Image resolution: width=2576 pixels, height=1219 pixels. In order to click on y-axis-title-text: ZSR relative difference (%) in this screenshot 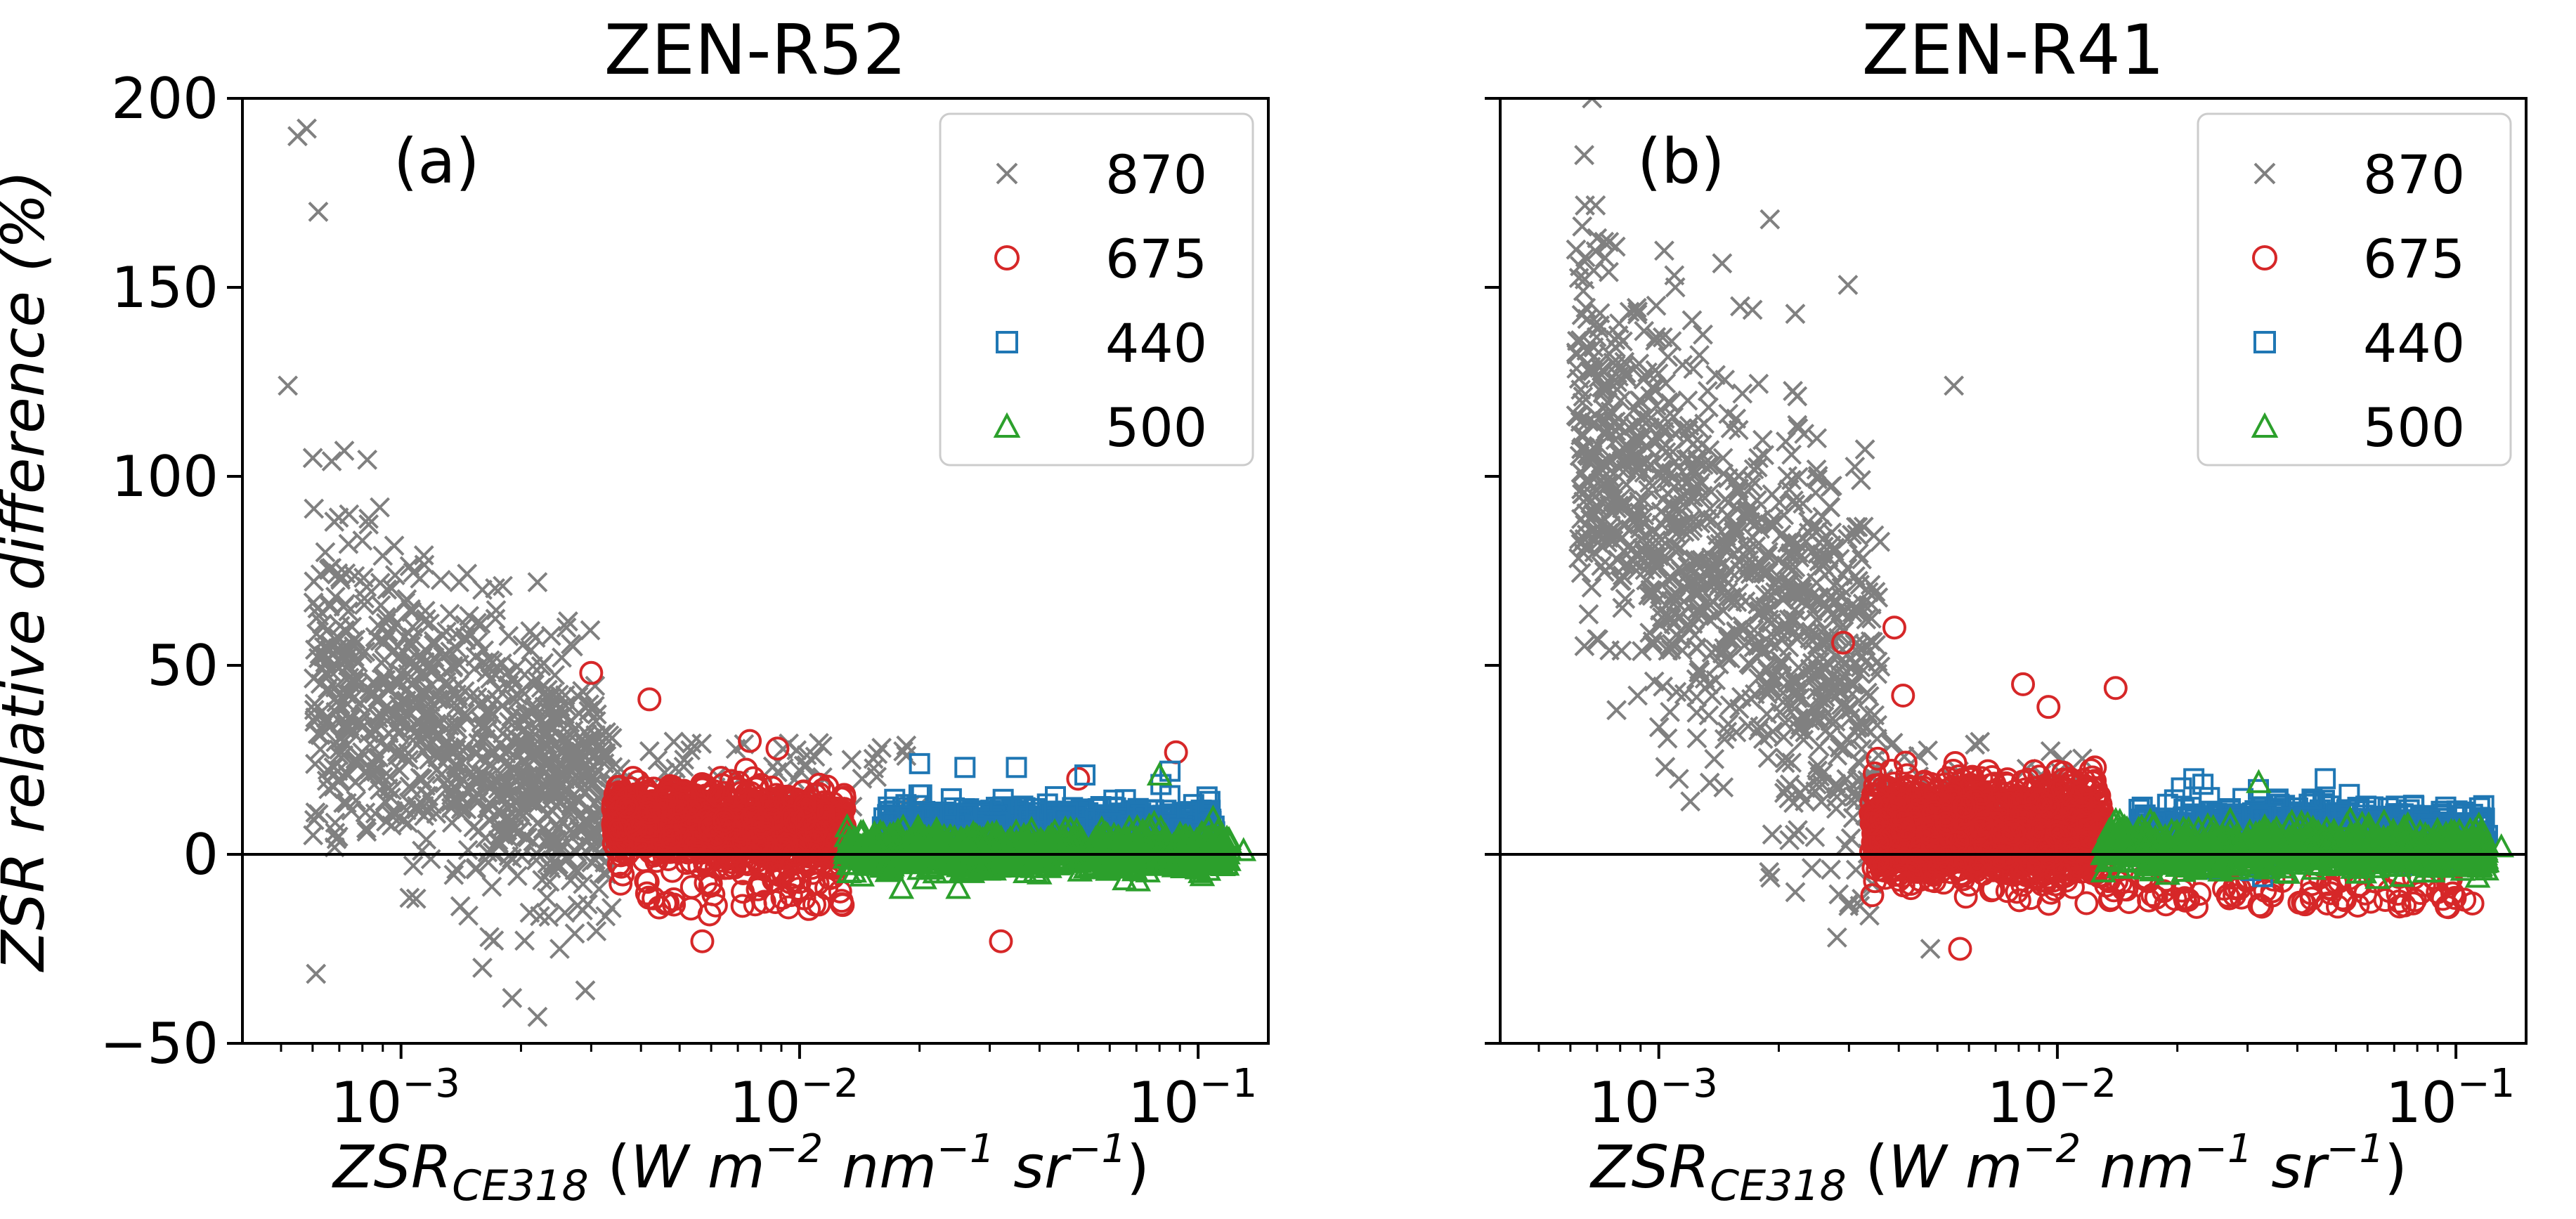, I will do `click(29, 571)`.